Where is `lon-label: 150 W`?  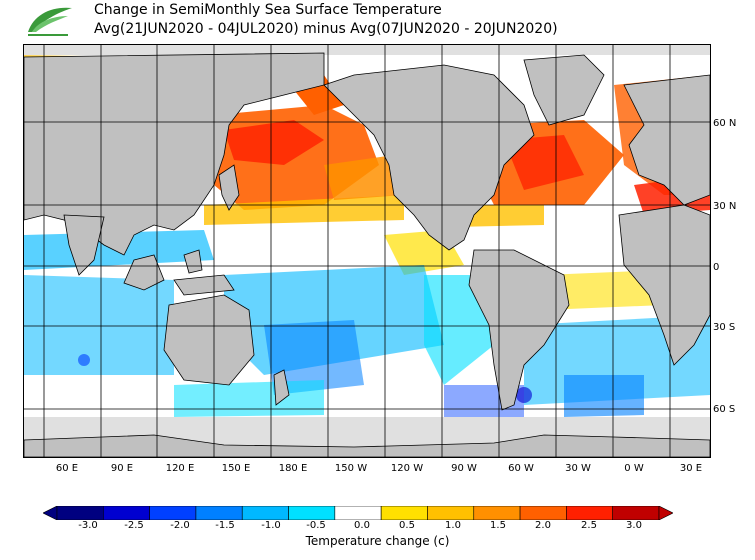 lon-label: 150 W is located at coordinates (351, 468).